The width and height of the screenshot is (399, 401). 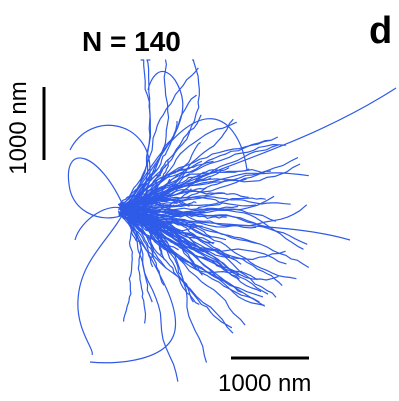 I want to click on trajectory-count-label: N = 140, so click(x=131, y=41).